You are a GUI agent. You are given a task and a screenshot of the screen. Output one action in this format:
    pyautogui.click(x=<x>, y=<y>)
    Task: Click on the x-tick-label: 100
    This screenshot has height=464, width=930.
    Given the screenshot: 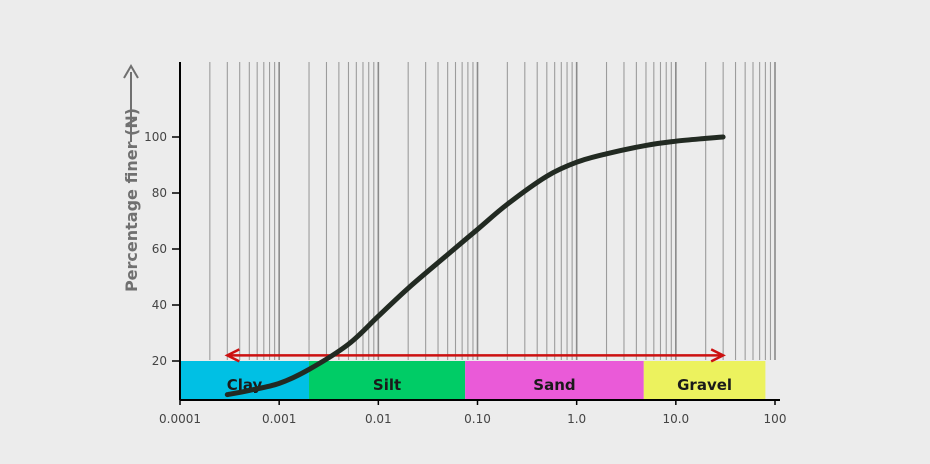 What is the action you would take?
    pyautogui.click(x=775, y=419)
    